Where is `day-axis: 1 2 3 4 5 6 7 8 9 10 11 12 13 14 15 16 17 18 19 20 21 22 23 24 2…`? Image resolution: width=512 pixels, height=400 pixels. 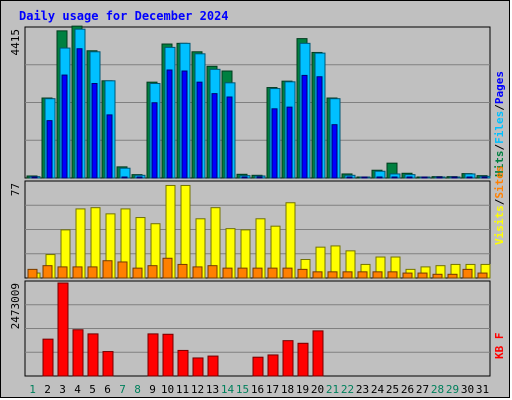
day-axis: 1 2 3 4 5 6 7 8 9 10 11 12 13 14 15 16 17 18 19 20 21 22 23 24 2… is located at coordinates (259, 389).